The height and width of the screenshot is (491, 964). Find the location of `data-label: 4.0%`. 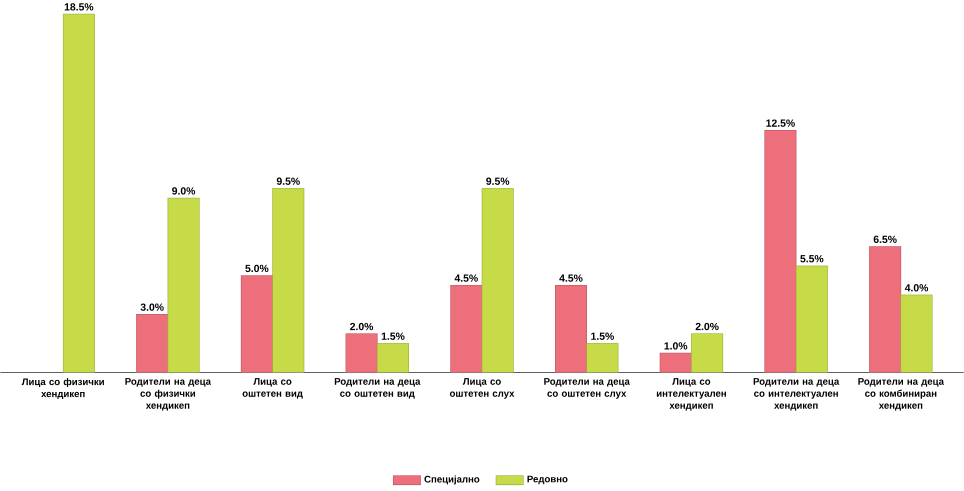

data-label: 4.0% is located at coordinates (916, 288).